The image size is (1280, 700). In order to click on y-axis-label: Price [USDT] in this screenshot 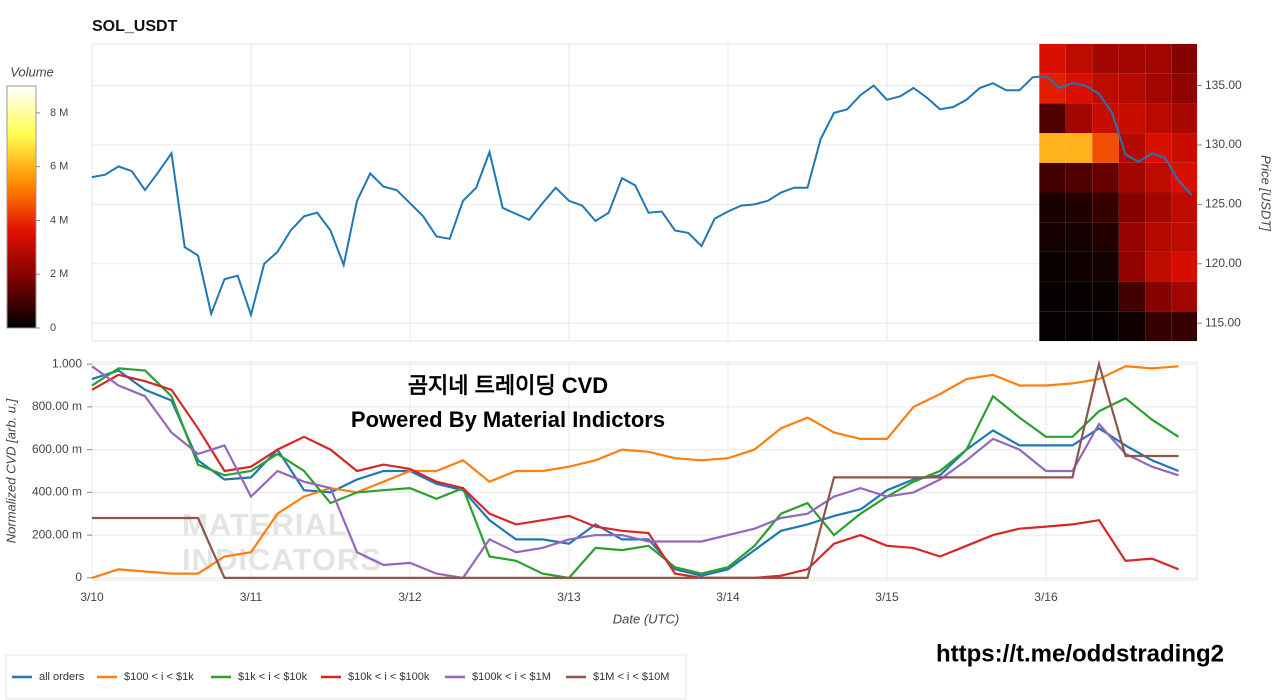, I will do `click(1266, 193)`.